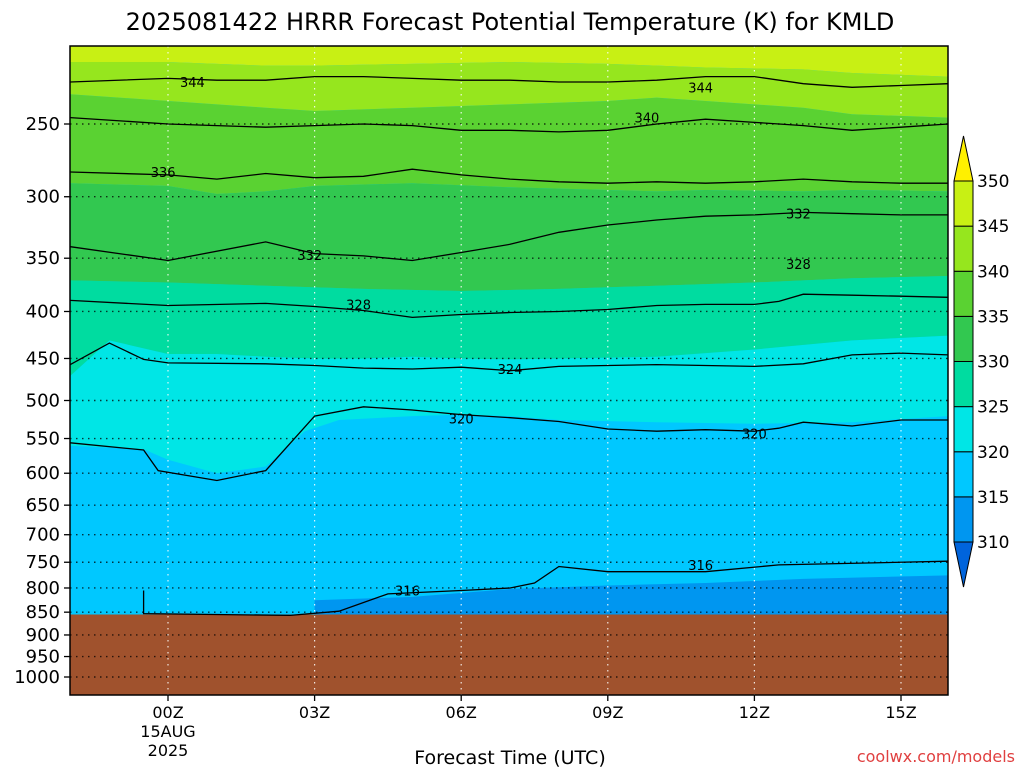 This screenshot has width=1024, height=768. Describe the element at coordinates (993, 272) in the screenshot. I see `colorbar-label: 340` at that location.